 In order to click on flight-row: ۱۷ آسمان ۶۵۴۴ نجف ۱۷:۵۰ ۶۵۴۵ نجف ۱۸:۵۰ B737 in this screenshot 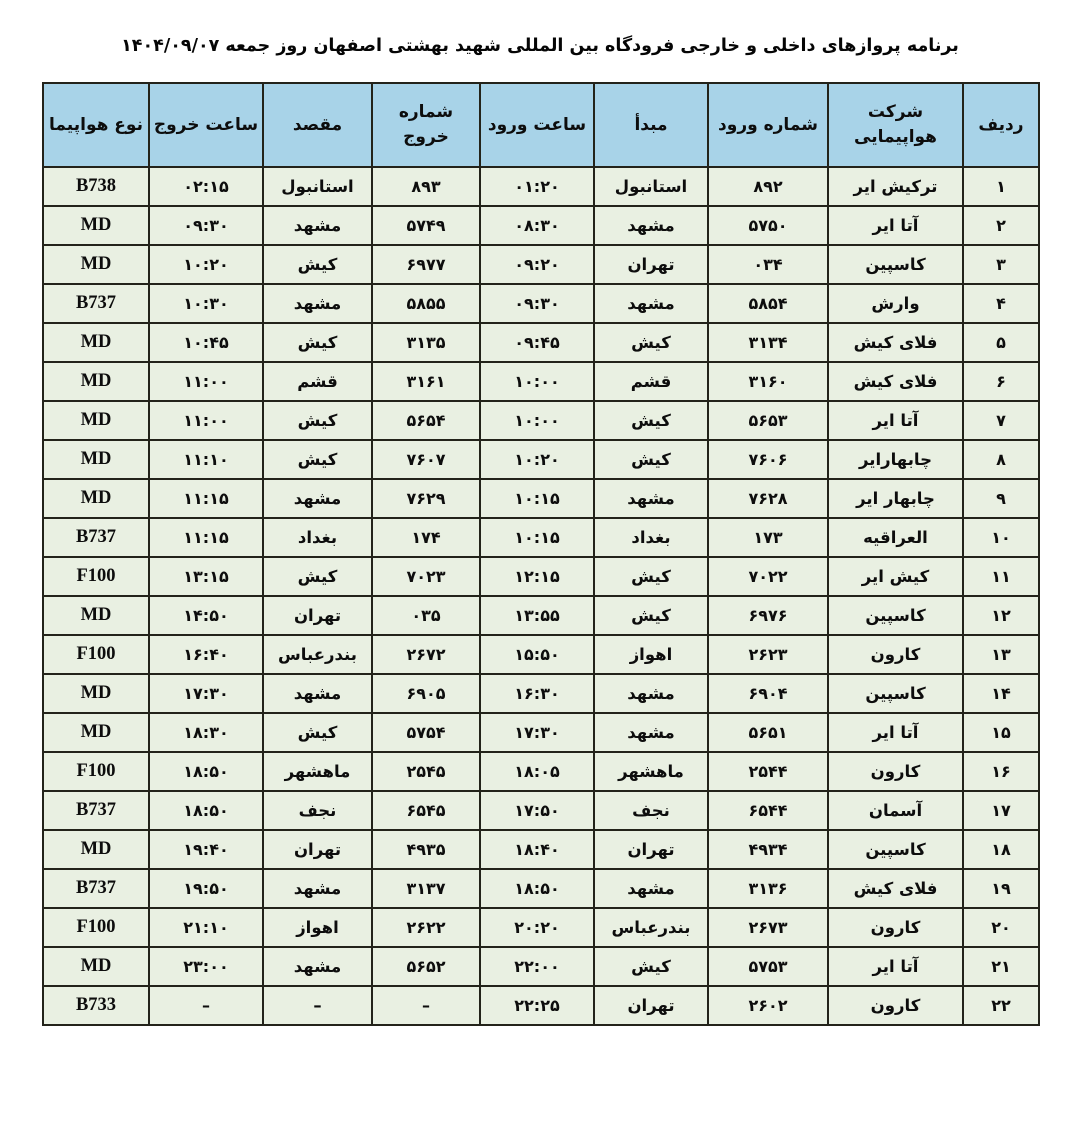, I will do `click(541, 810)`.